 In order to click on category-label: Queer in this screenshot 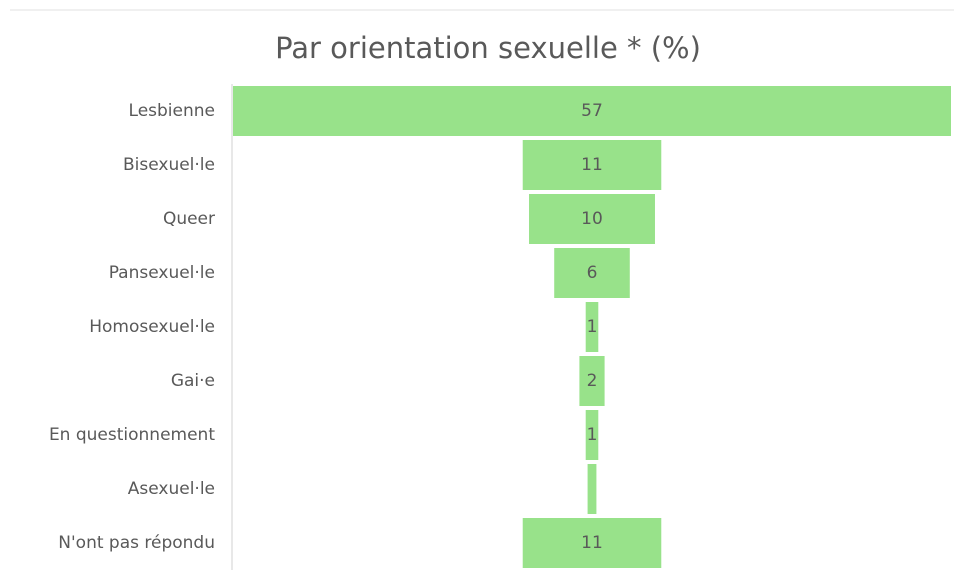, I will do `click(189, 219)`.